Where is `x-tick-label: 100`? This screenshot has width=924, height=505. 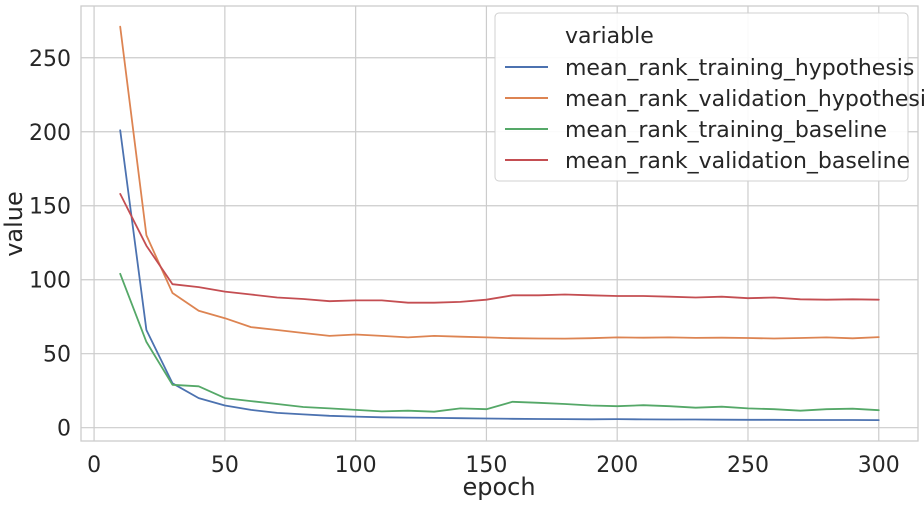
x-tick-label: 100 is located at coordinates (356, 465).